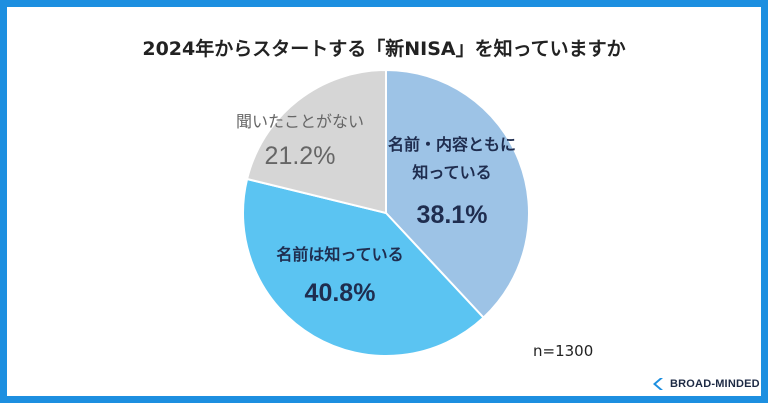 Image resolution: width=768 pixels, height=403 pixels. Describe the element at coordinates (300, 156) in the screenshot. I see `slice-value-2: 21.2%` at that location.